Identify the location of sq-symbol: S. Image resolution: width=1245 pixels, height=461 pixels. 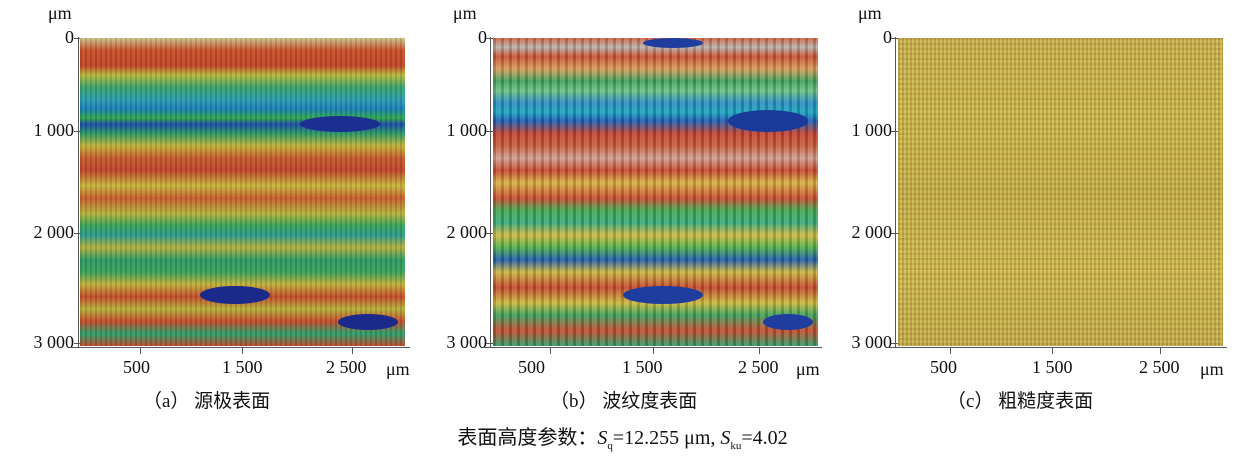
(602, 438).